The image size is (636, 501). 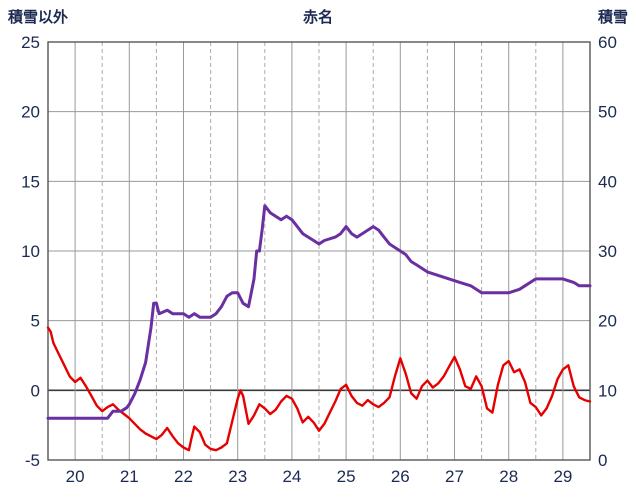 I want to click on x-axis-tick-label: 26, so click(x=400, y=476).